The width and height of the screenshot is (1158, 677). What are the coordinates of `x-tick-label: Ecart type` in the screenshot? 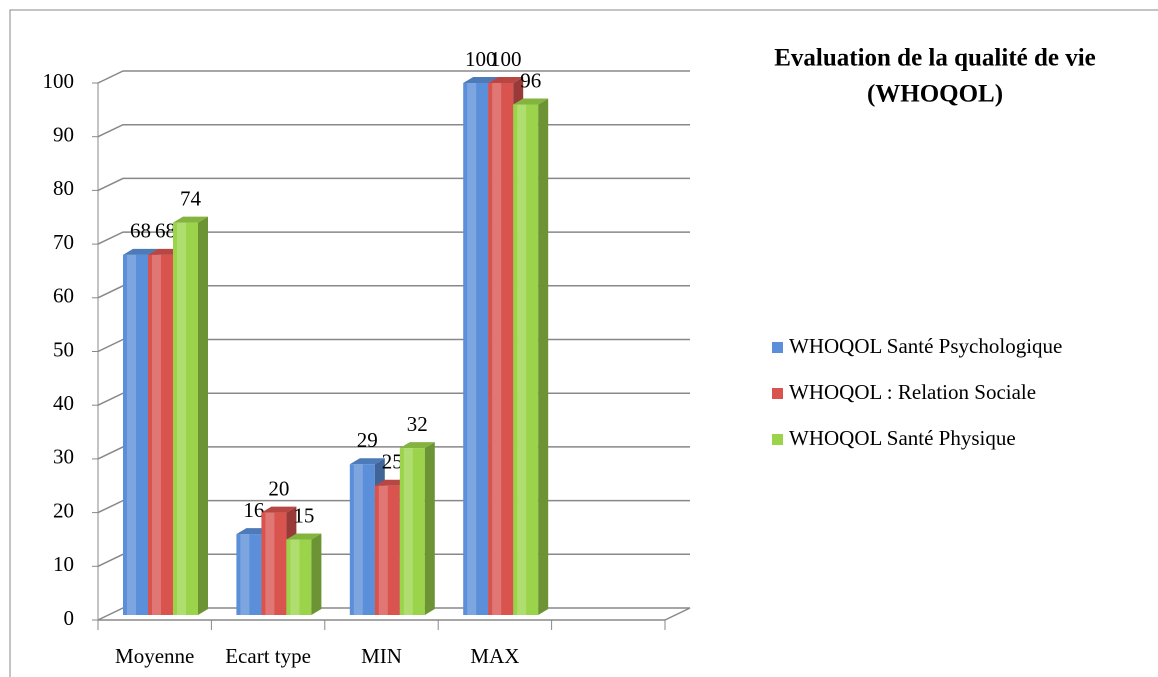 It's located at (268, 656).